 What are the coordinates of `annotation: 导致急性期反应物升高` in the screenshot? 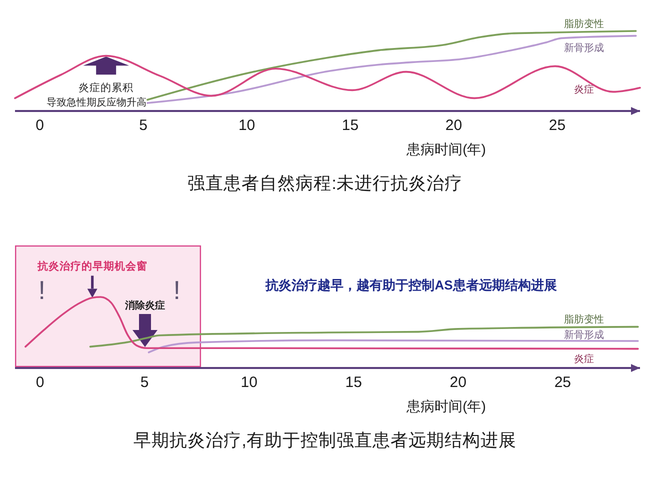 It's located at (96, 102).